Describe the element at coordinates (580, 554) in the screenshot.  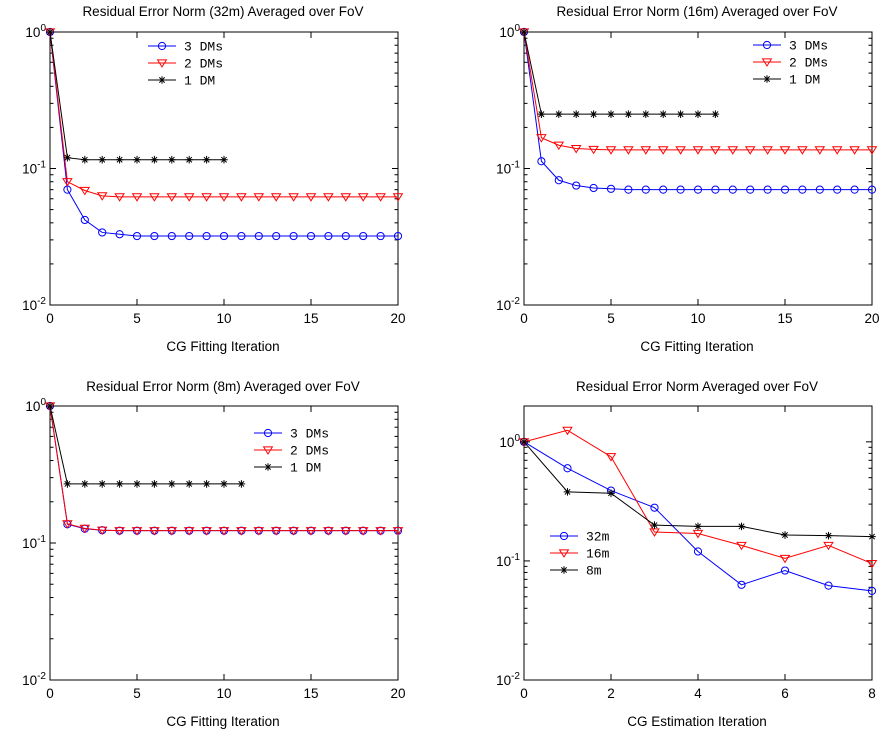
I see `legend: 32m 16m 8m` at that location.